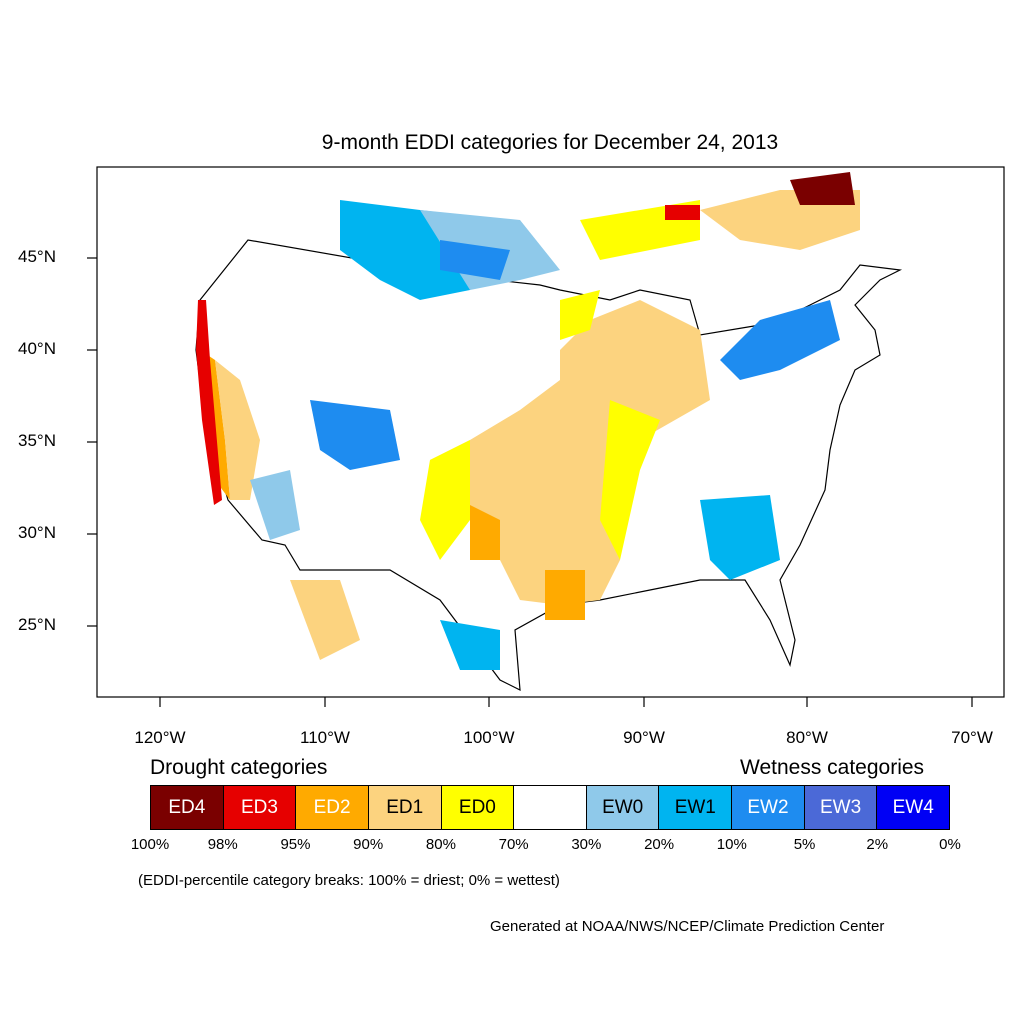  I want to click on break-label: 80%, so click(440, 844).